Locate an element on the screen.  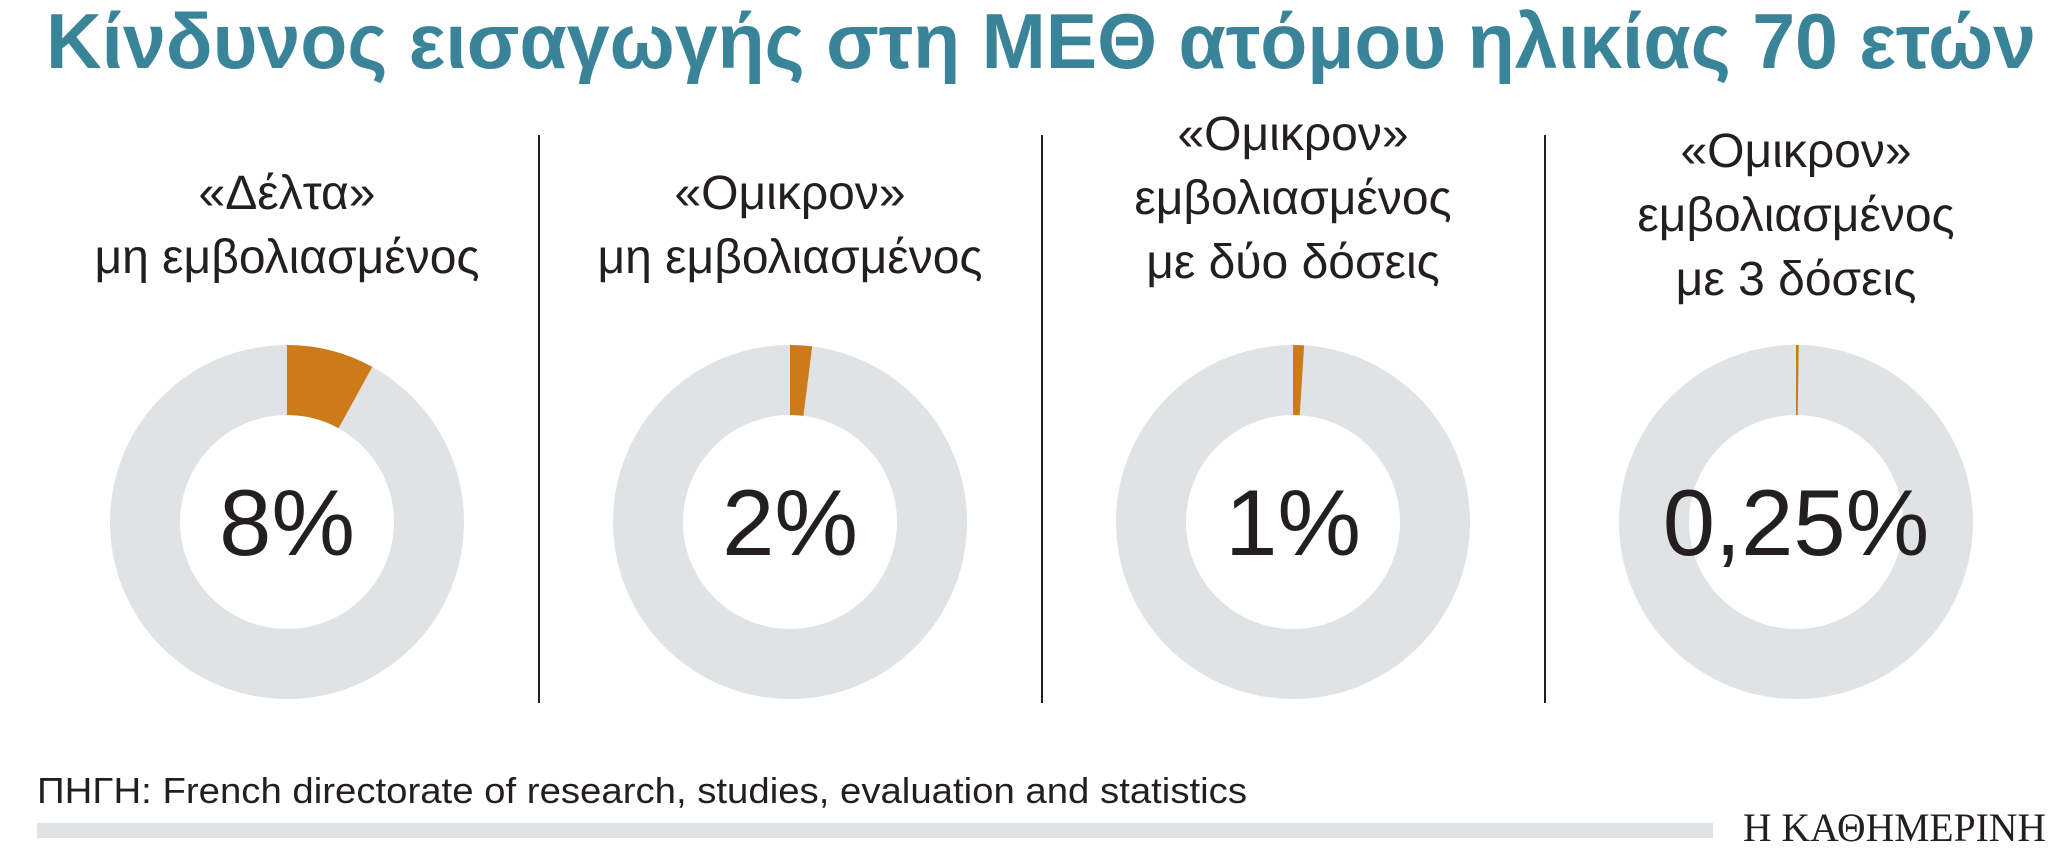
footer-bar is located at coordinates (875, 830).